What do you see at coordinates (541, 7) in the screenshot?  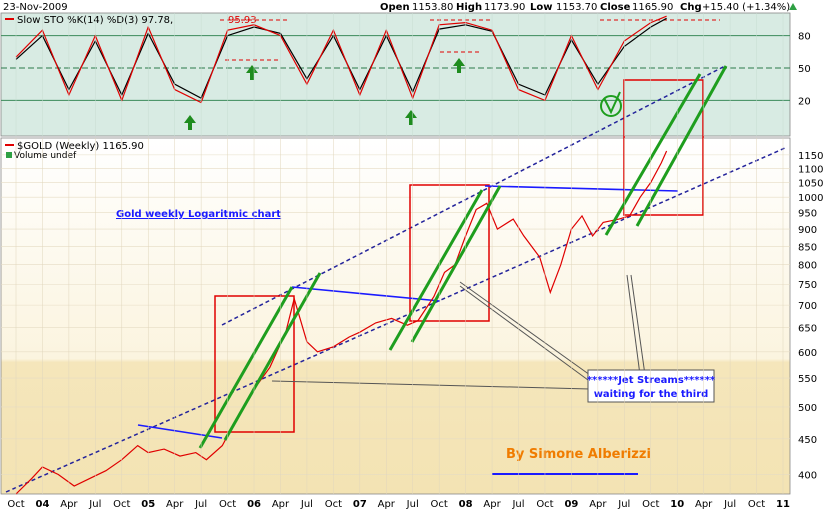 I see `low-label: Low` at bounding box center [541, 7].